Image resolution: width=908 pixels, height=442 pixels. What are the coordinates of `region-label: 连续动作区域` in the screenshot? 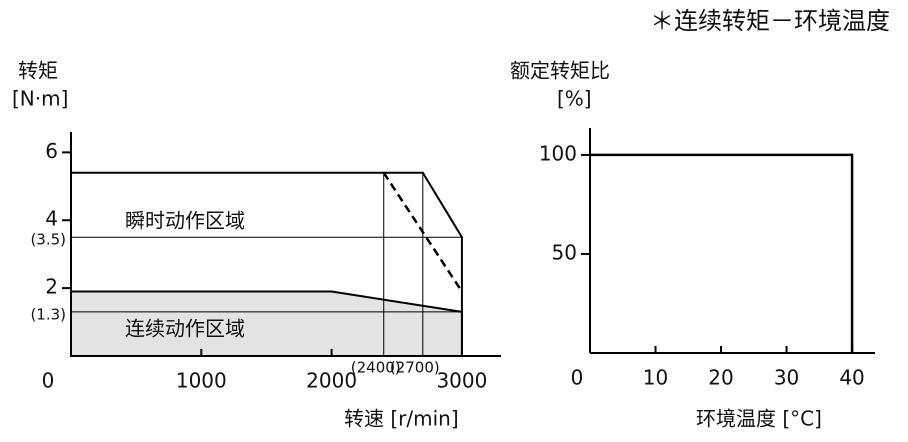 It's located at (185, 329).